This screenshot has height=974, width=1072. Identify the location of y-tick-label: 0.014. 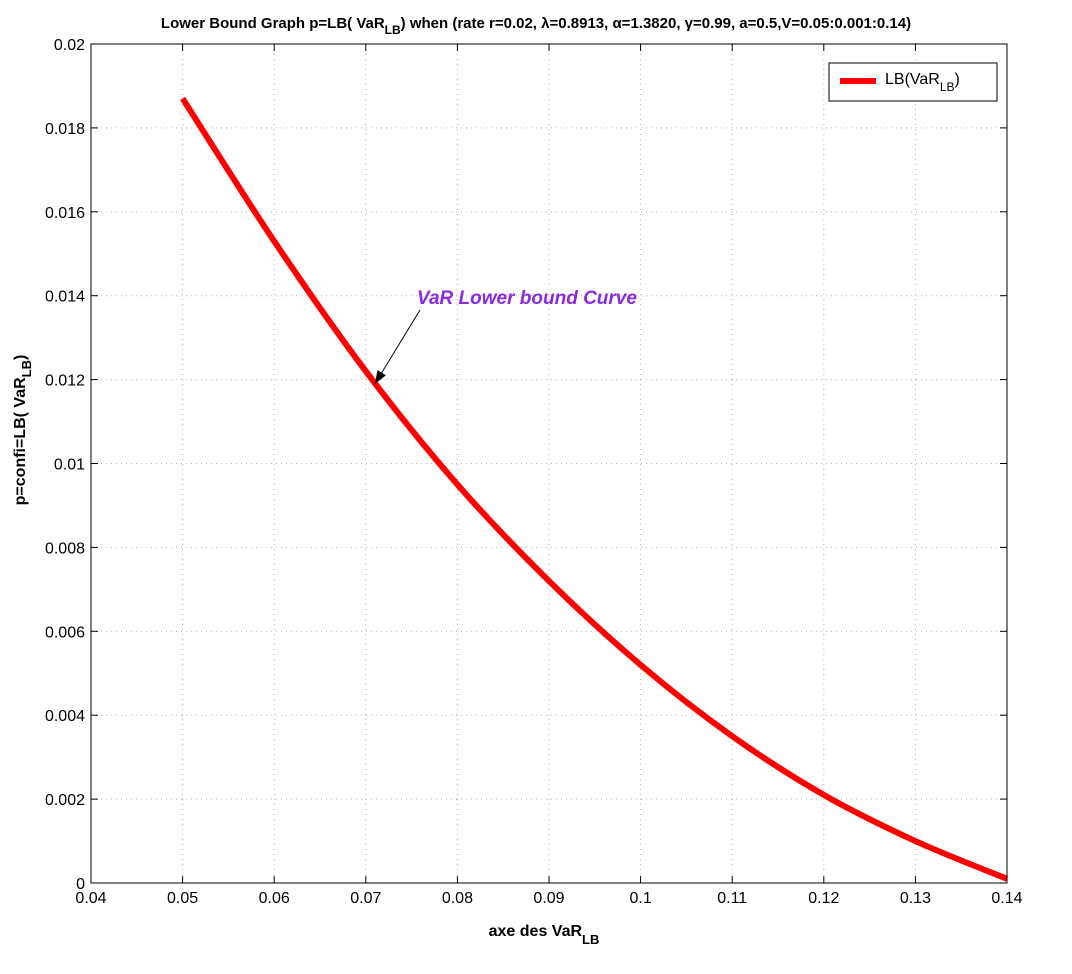
(65, 297).